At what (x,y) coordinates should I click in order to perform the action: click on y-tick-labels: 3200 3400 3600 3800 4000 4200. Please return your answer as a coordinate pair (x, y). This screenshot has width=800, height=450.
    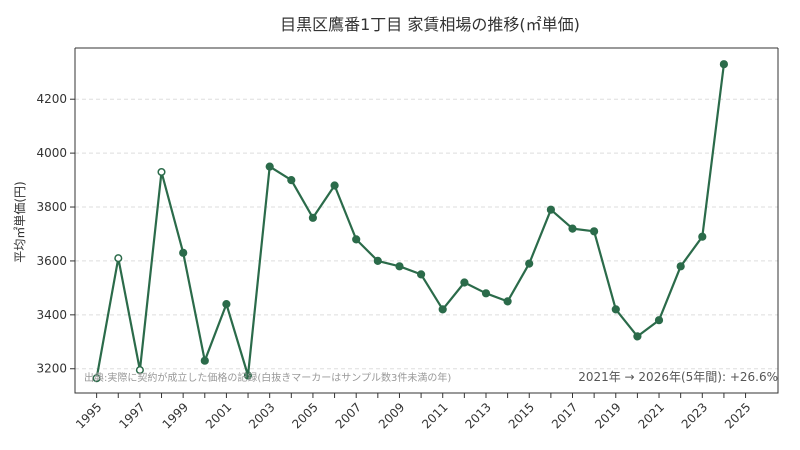
    Looking at the image, I should click on (51, 234).